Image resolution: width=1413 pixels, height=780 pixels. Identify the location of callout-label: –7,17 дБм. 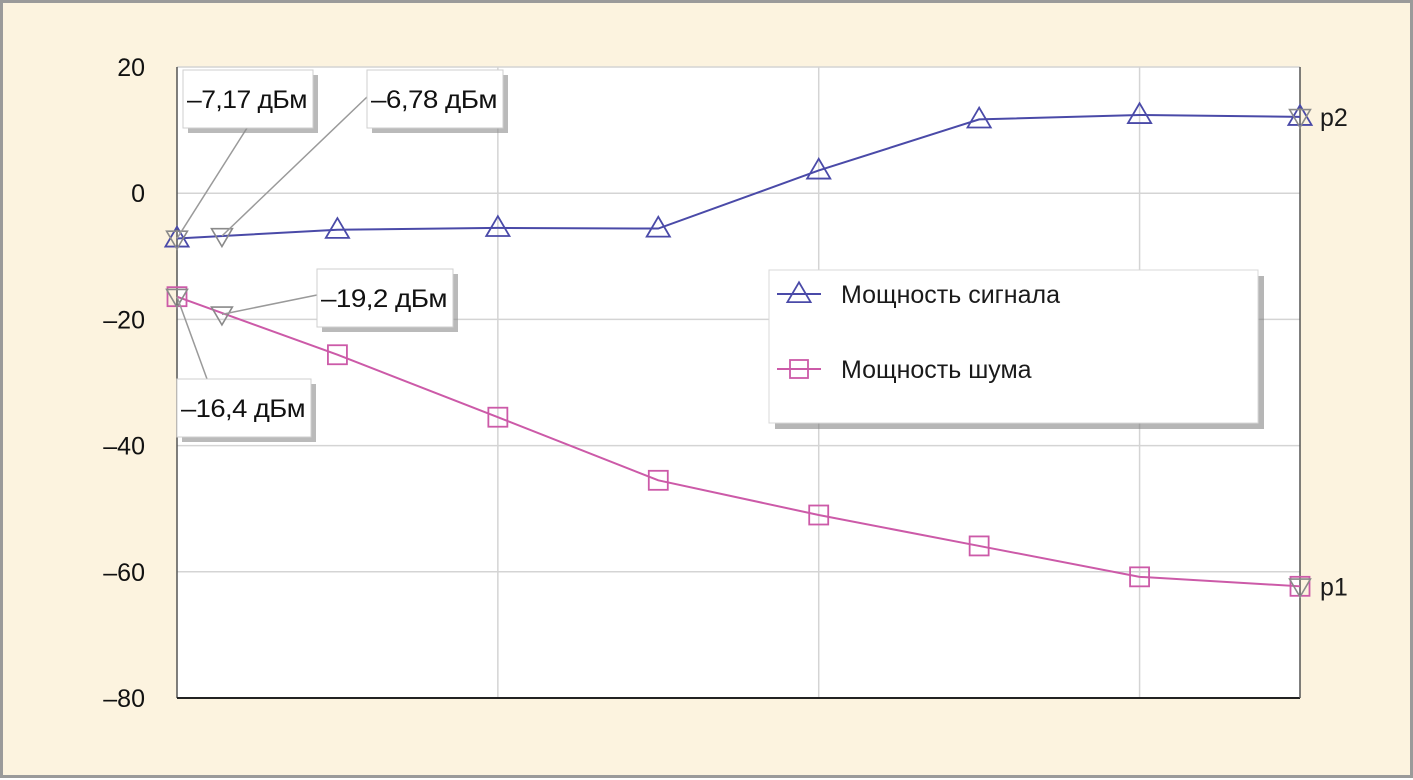
(247, 100).